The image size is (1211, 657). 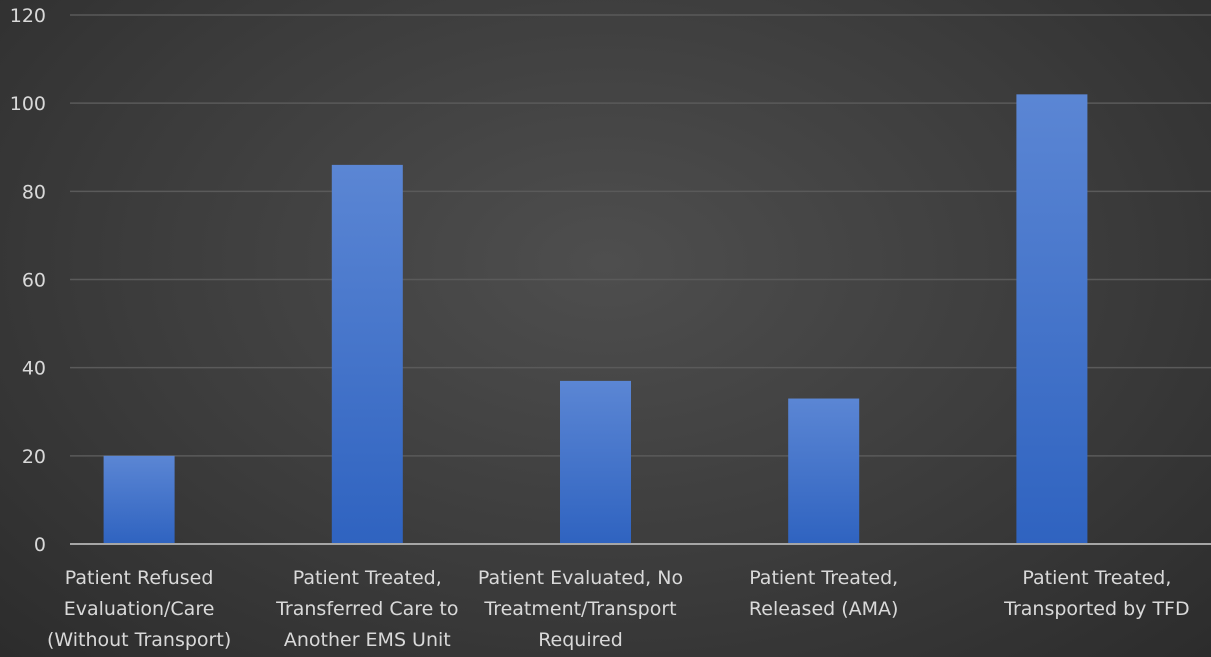 What do you see at coordinates (34, 192) in the screenshot?
I see `y-tick-label: 80` at bounding box center [34, 192].